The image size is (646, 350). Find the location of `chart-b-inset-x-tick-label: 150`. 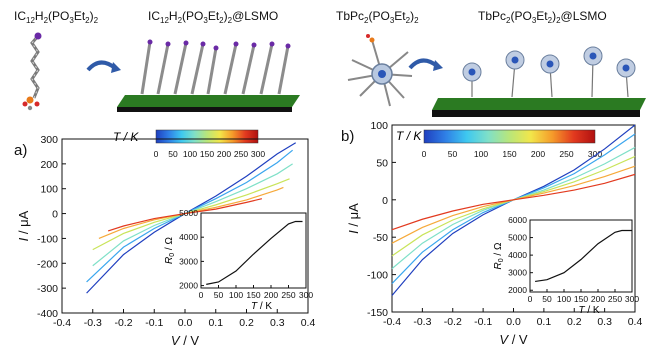

chart-b-inset-x-tick-label: 150 is located at coordinates (581, 299).